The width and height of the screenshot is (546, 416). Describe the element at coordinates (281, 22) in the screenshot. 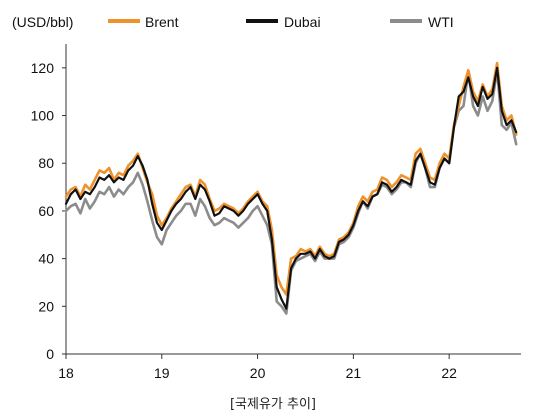

I see `legend: Brent Dubai WTI` at that location.